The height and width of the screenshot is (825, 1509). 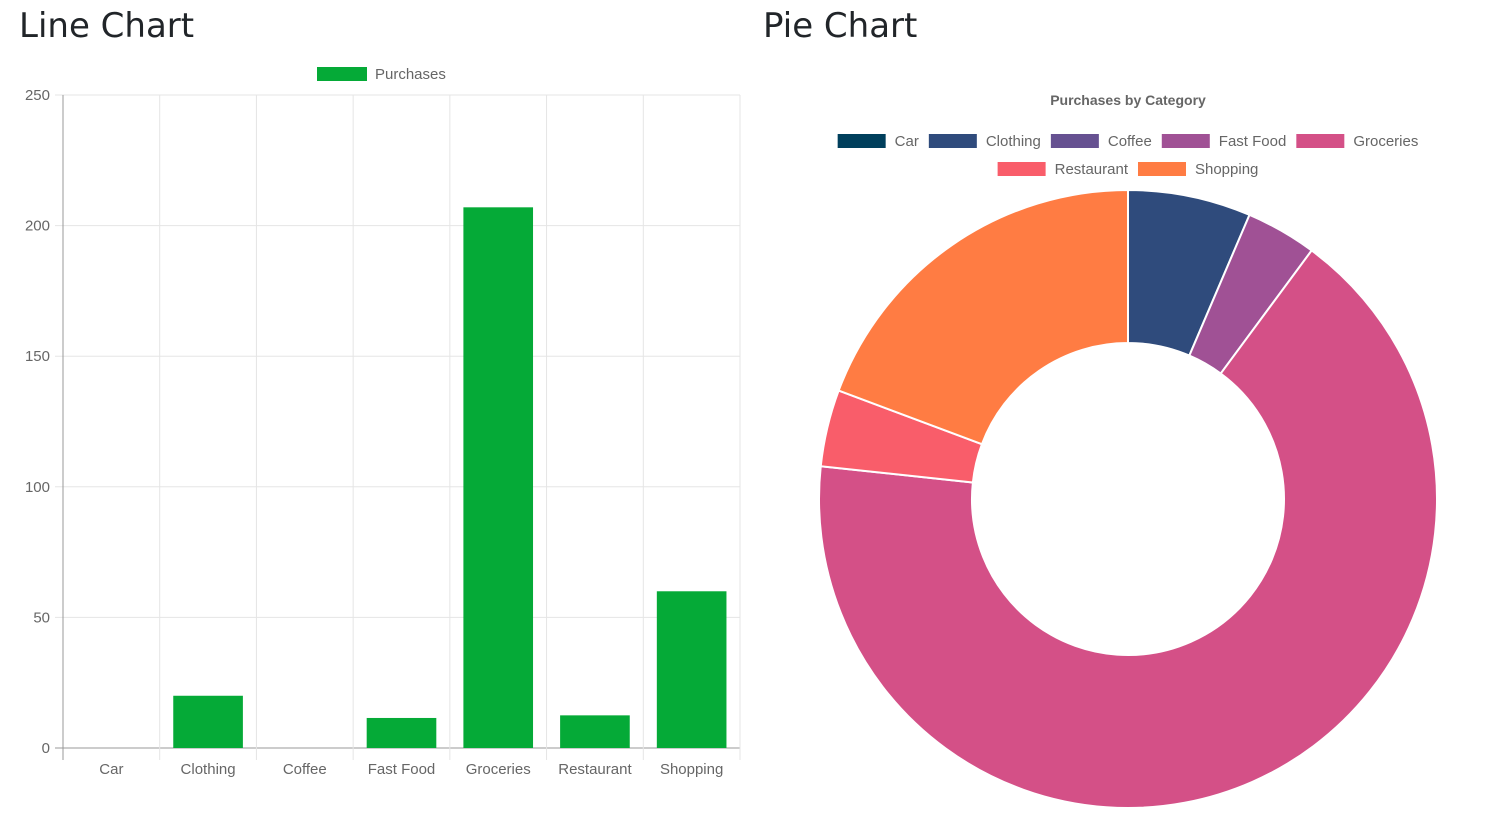 What do you see at coordinates (983, 317) in the screenshot?
I see `slice-shopping` at bounding box center [983, 317].